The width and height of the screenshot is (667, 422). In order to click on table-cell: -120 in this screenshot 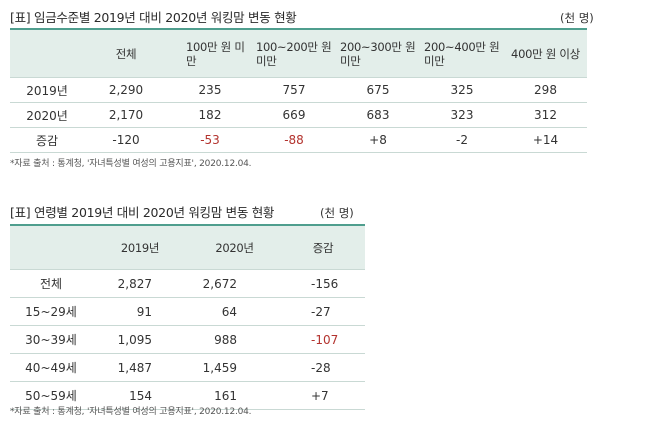, I will do `click(126, 140)`.